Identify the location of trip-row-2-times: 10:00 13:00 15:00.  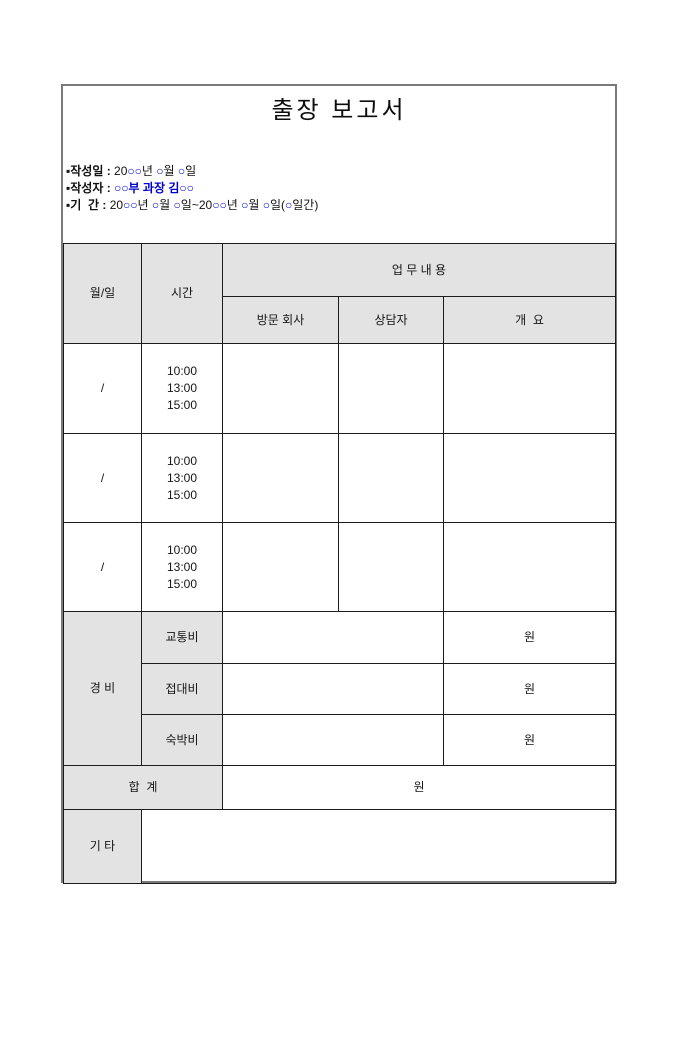
(182, 478).